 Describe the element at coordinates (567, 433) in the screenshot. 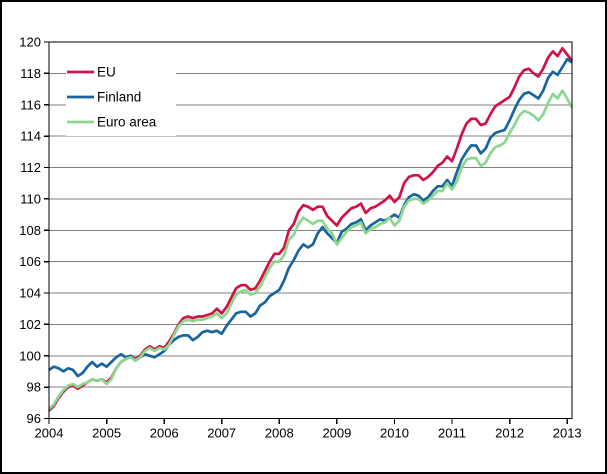

I see `x-axis-label: 2013` at that location.